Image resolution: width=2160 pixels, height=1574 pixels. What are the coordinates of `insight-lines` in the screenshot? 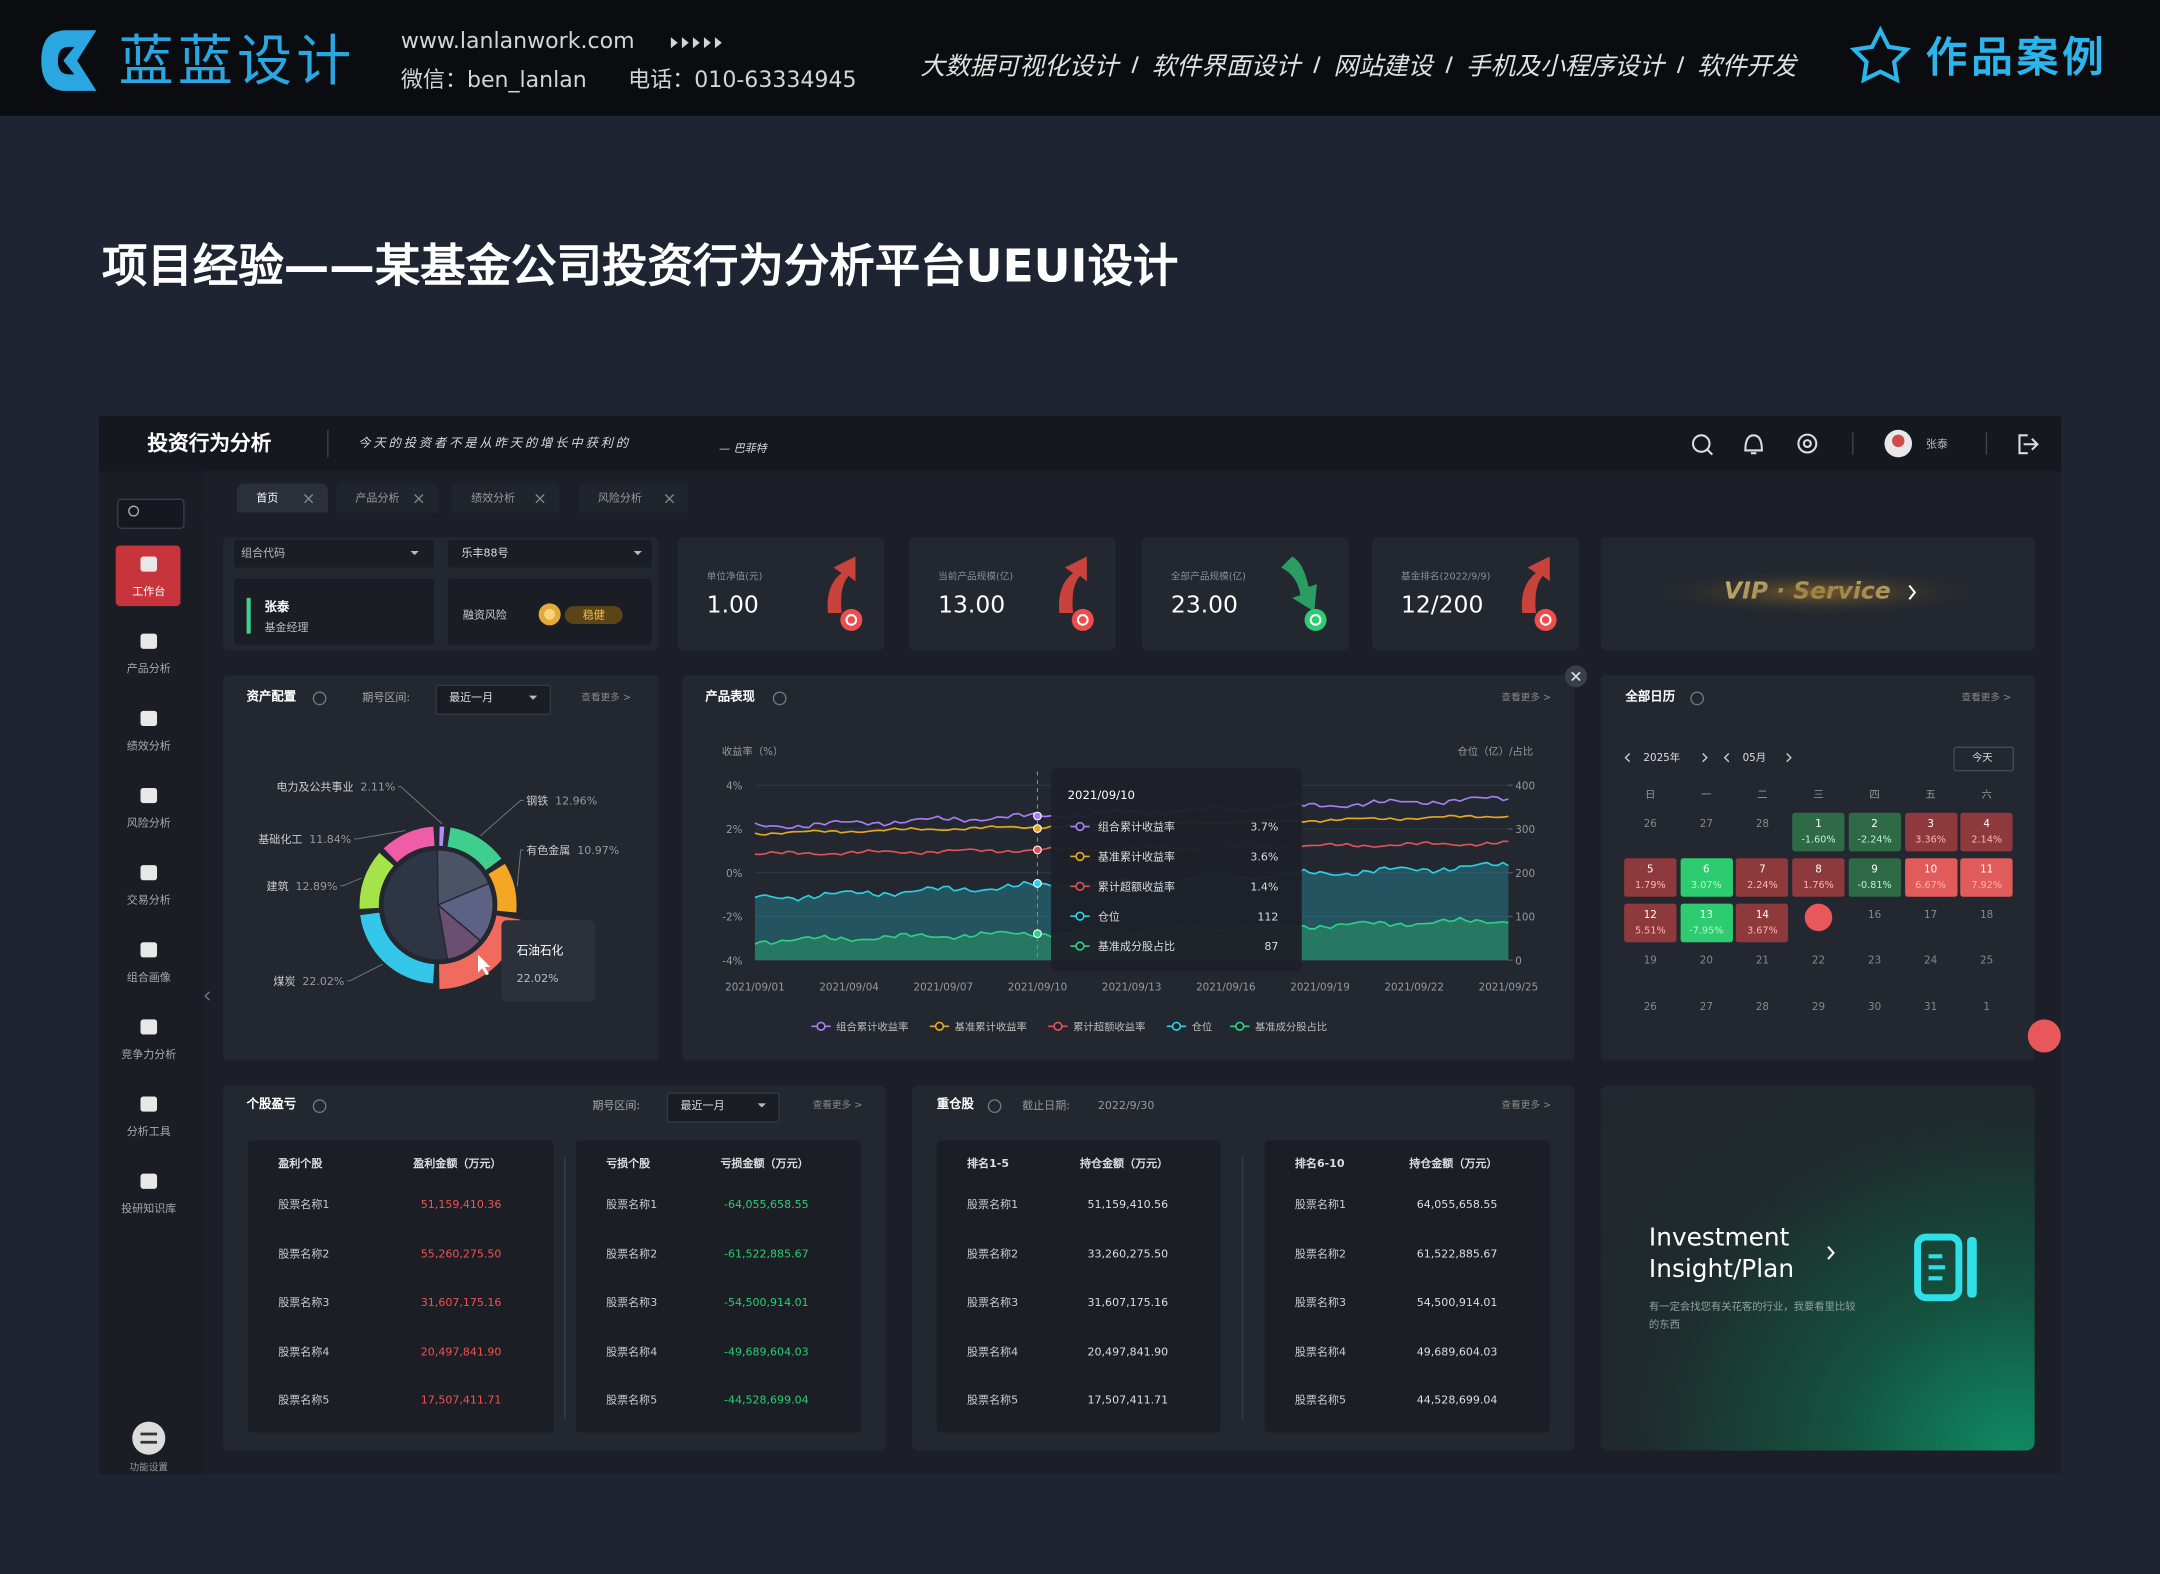 It's located at (1937, 1267).